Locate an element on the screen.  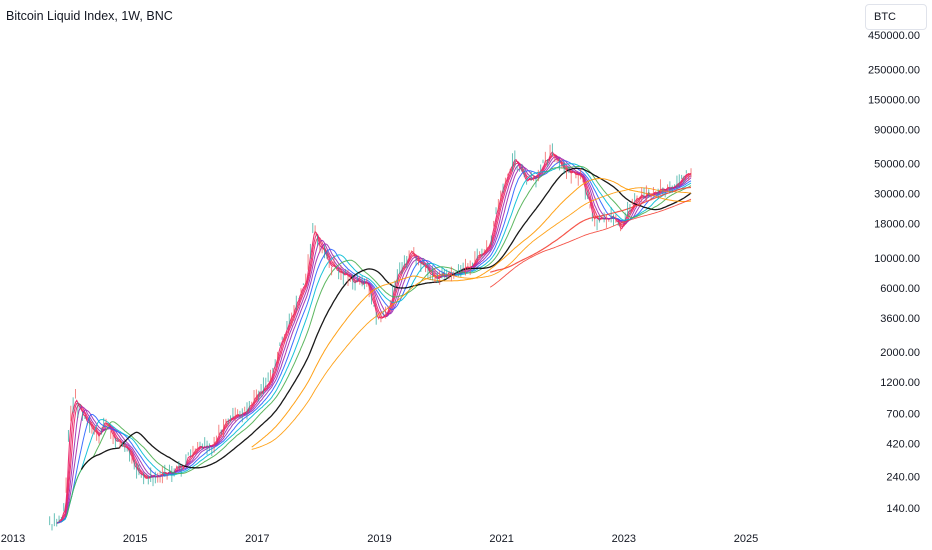
x-tick-label: 2023 is located at coordinates (624, 539).